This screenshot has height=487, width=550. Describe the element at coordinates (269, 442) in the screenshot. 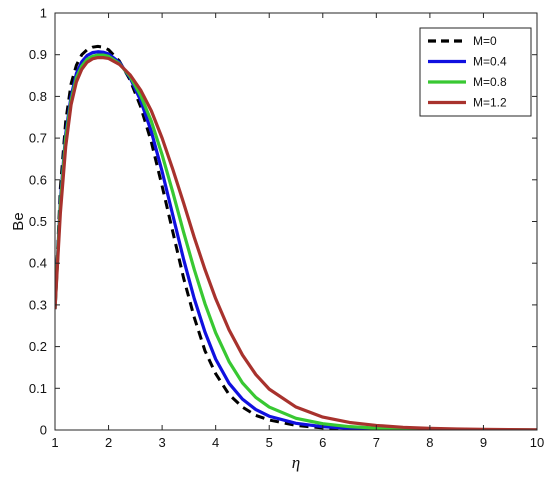

I see `x-tick-label: 5` at that location.